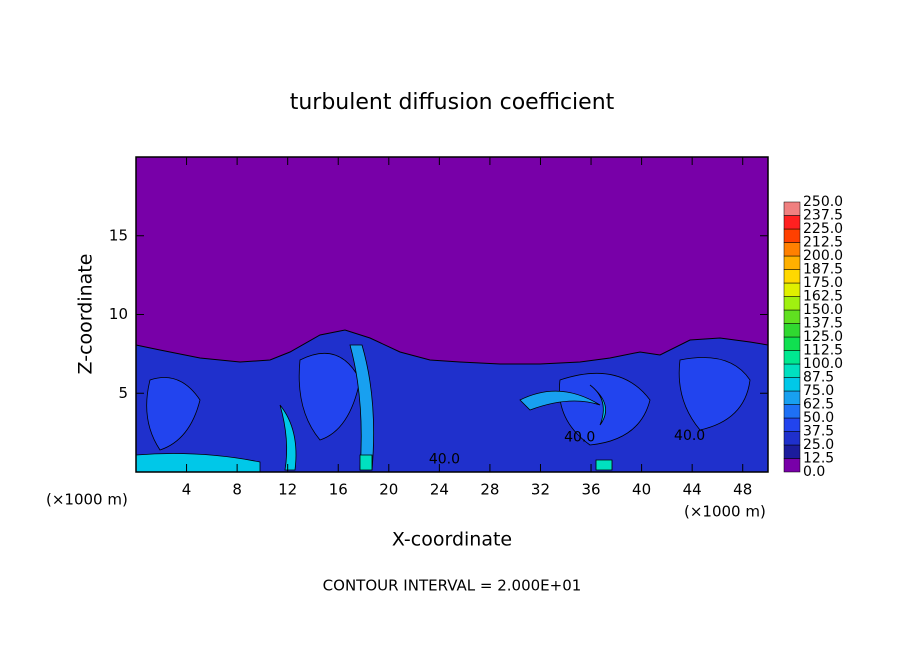 This screenshot has width=904, height=654. I want to click on colorbar-label: 12.5, so click(818, 459).